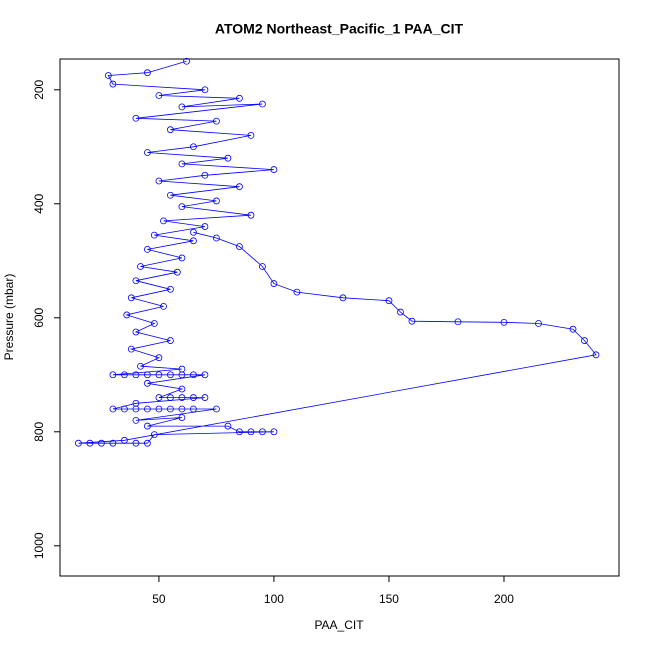 This screenshot has height=650, width=650. I want to click on y-tick-label: 800, so click(39, 431).